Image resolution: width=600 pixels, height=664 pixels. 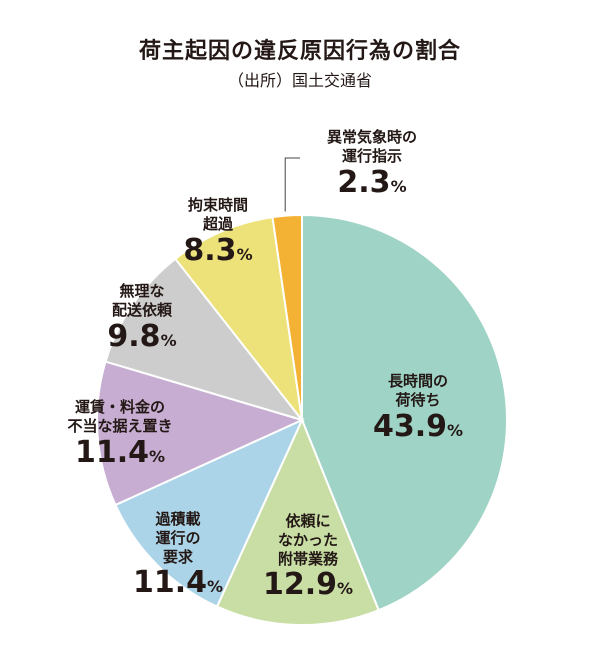 What do you see at coordinates (141, 309) in the screenshot?
I see `slice-name-4-1: 配送依頼` at bounding box center [141, 309].